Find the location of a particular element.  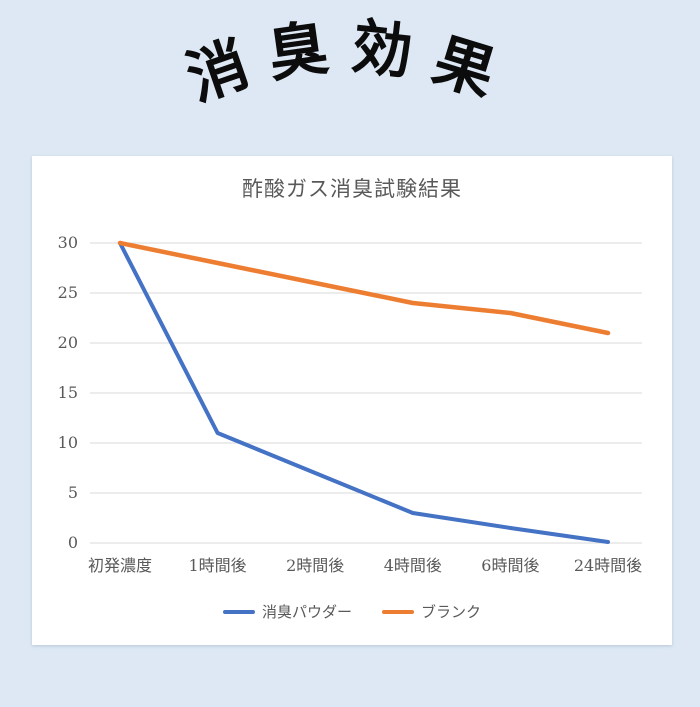

chart-title: 酢酸ガス消臭試験結果 is located at coordinates (352, 189).